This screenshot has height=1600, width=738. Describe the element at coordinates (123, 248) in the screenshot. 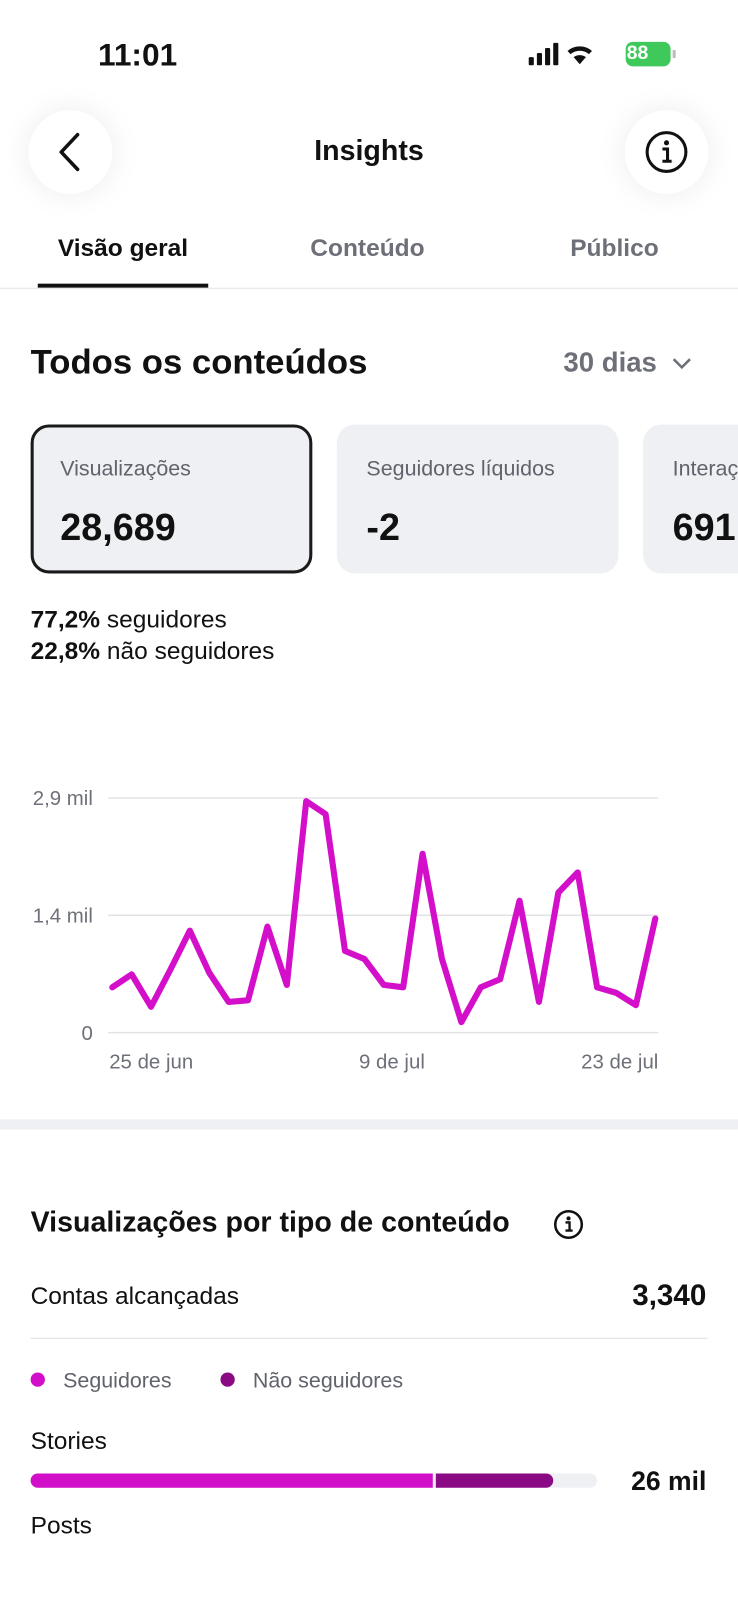

I see `tab: Visão geral` at that location.